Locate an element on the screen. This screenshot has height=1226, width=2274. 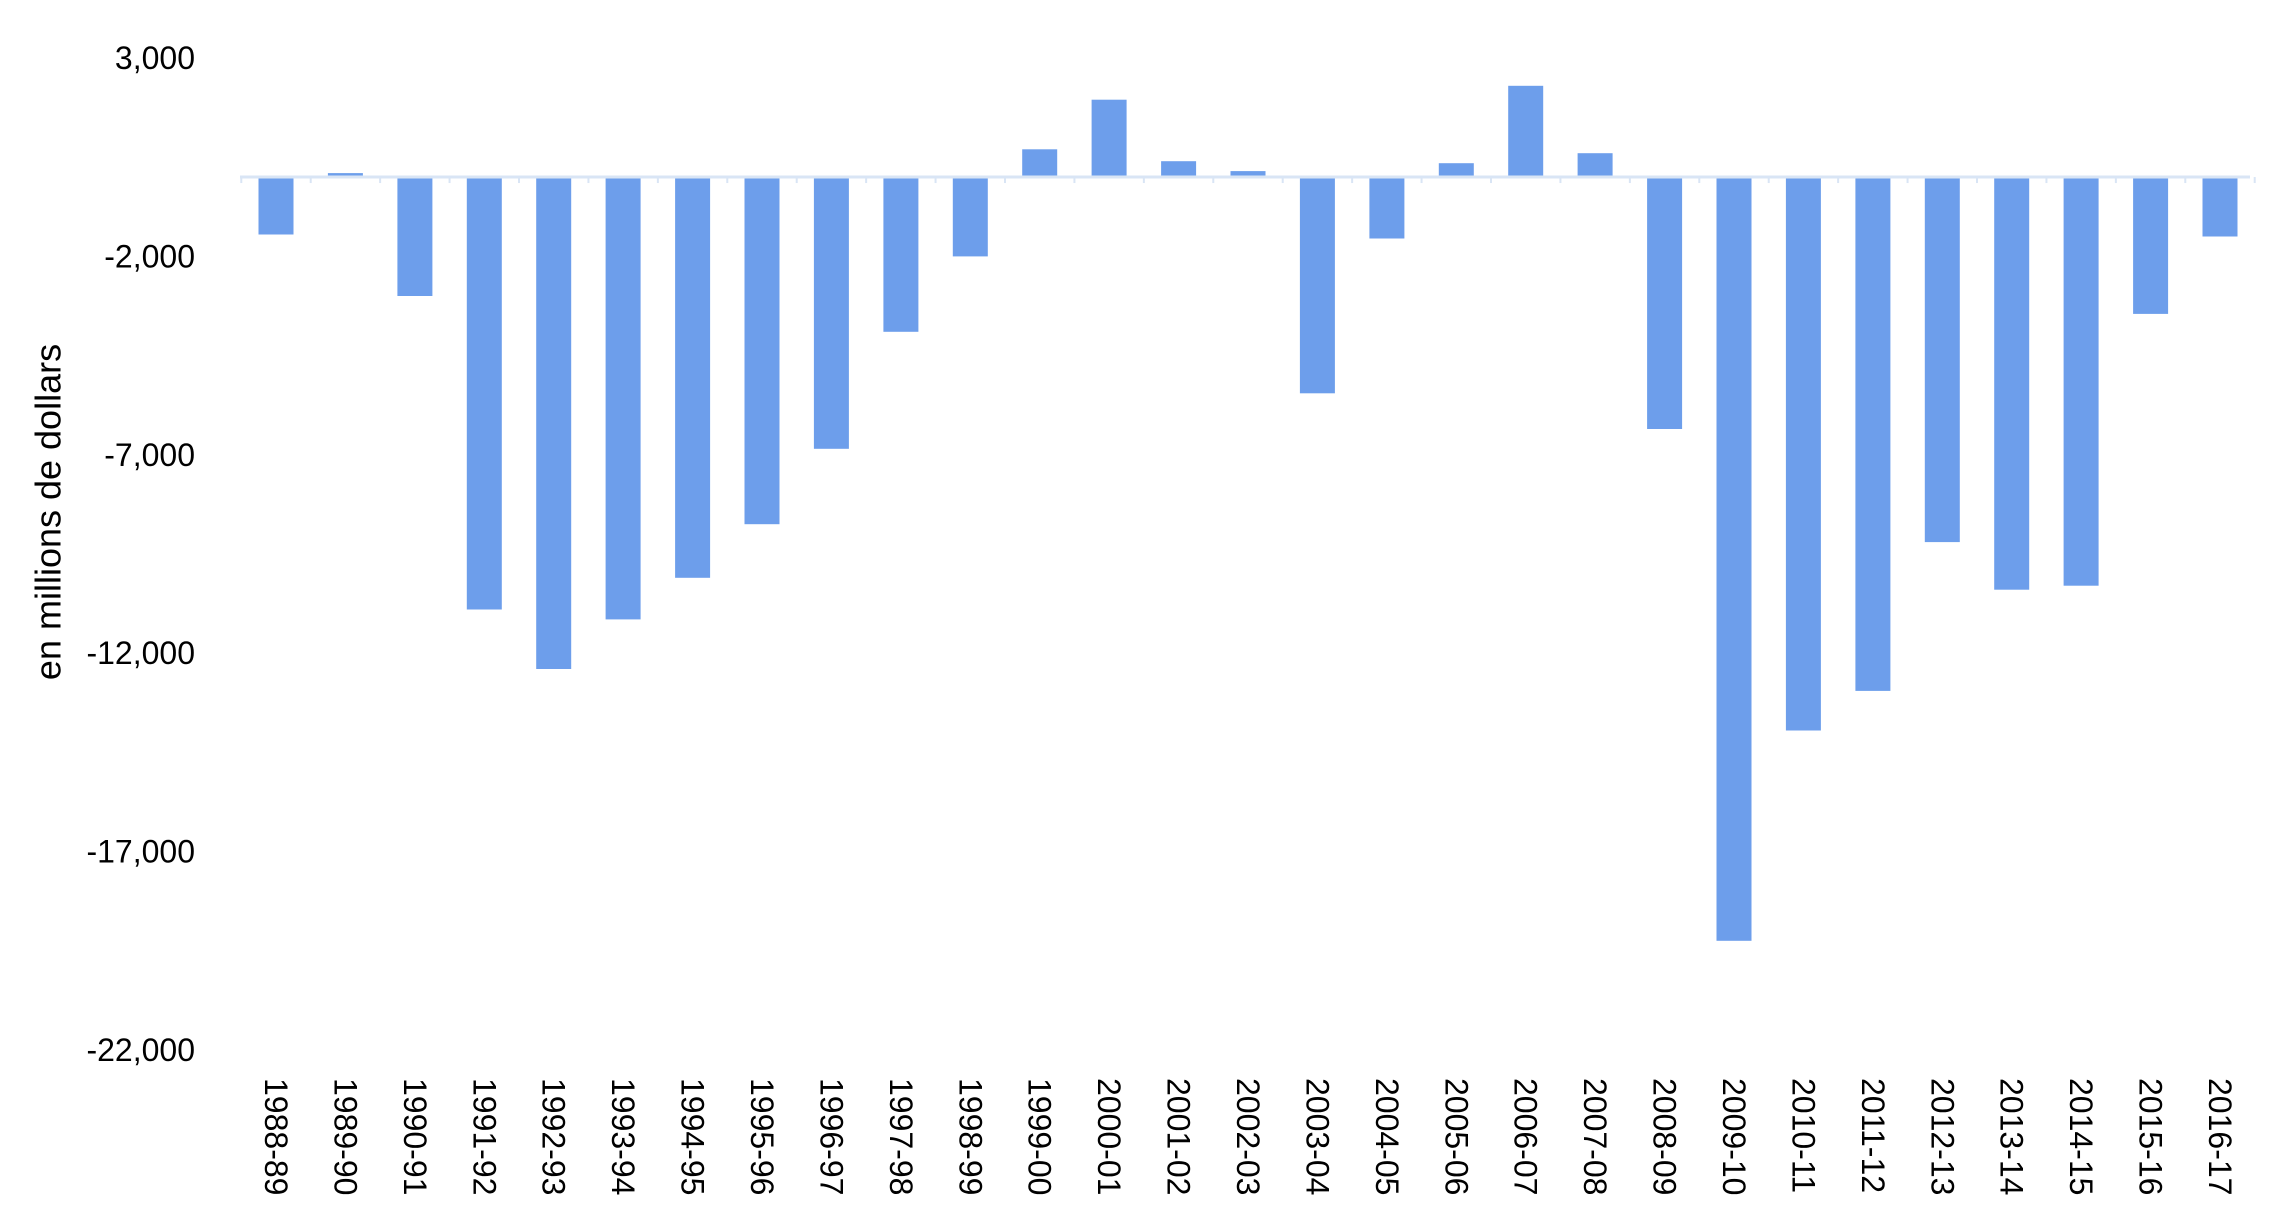
x-tick-label: 2016-17 is located at coordinates (2220, 1136).